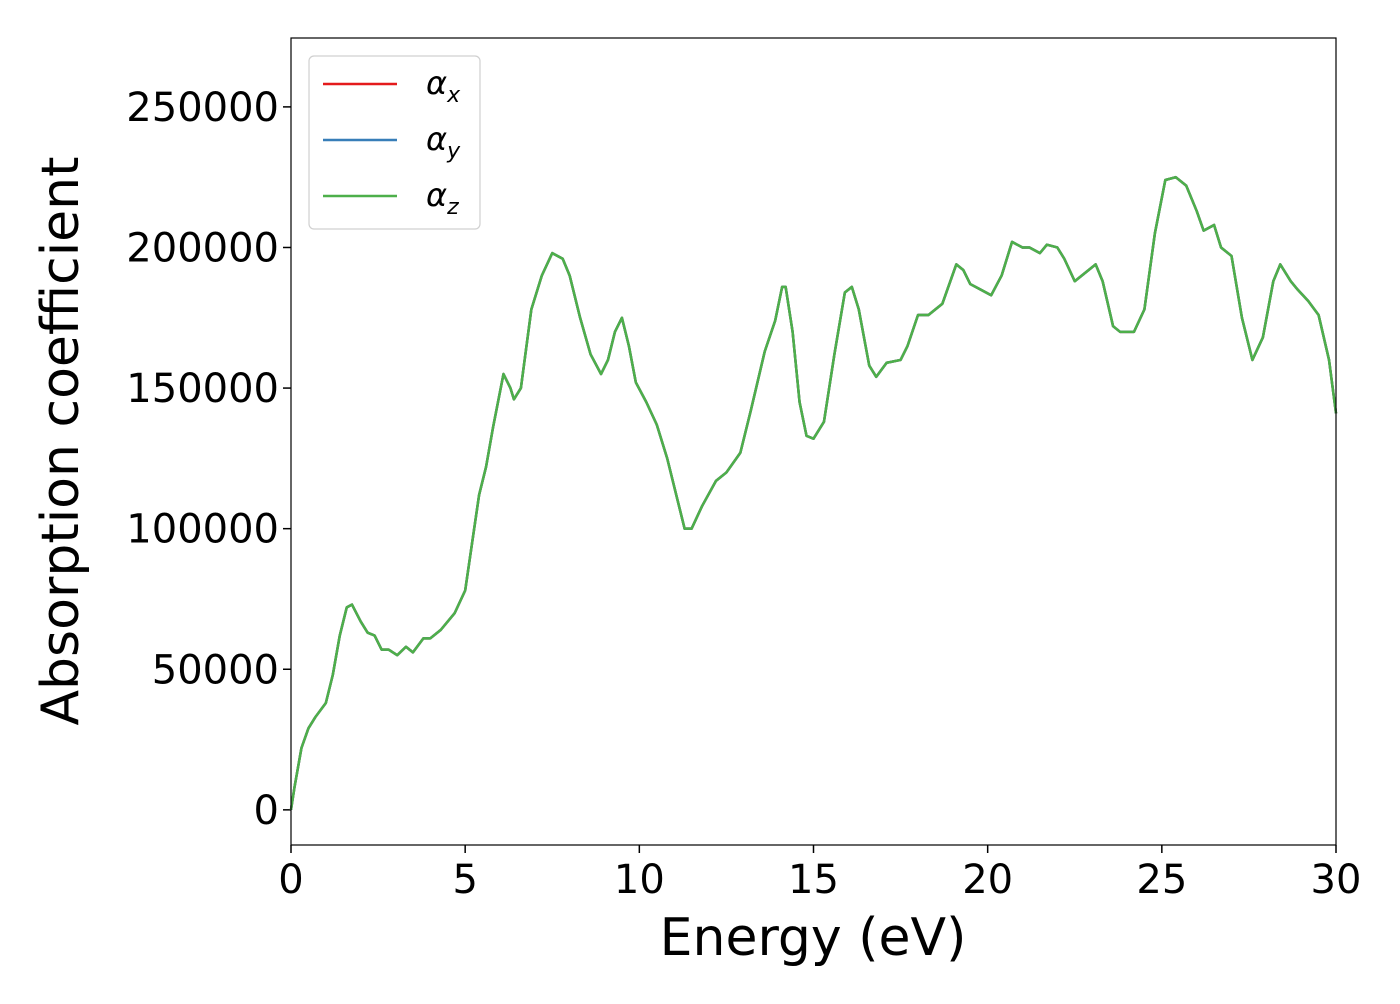  What do you see at coordinates (202, 530) in the screenshot?
I see `y-tick-label: 100000` at bounding box center [202, 530].